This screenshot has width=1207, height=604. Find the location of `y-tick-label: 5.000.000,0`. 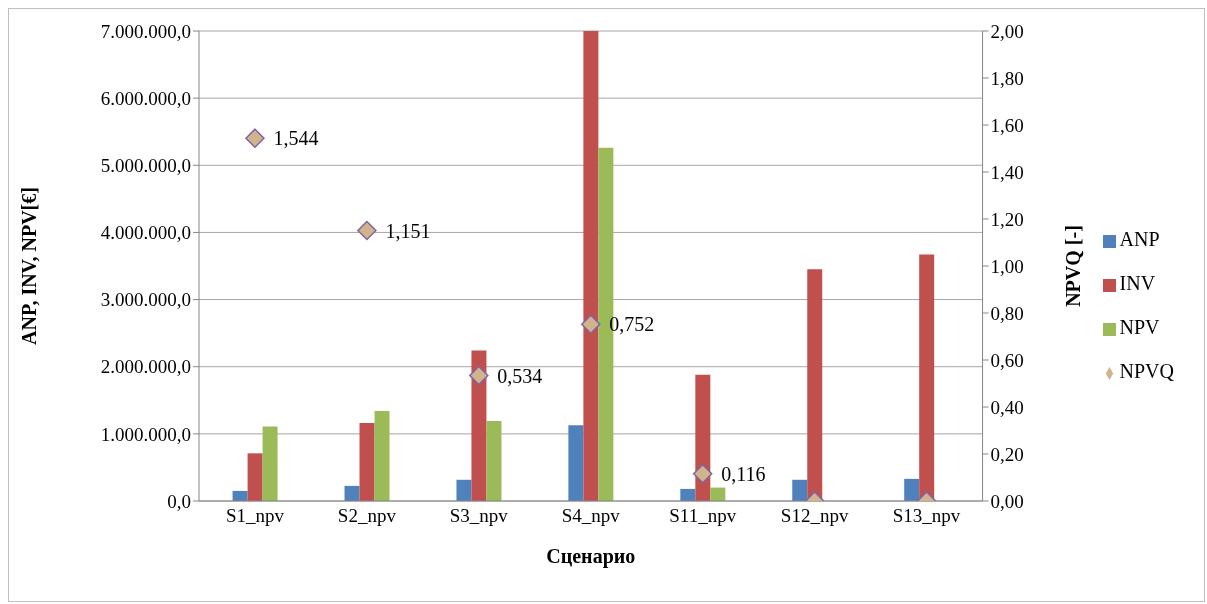

y-tick-label: 5.000.000,0 is located at coordinates (145, 166).